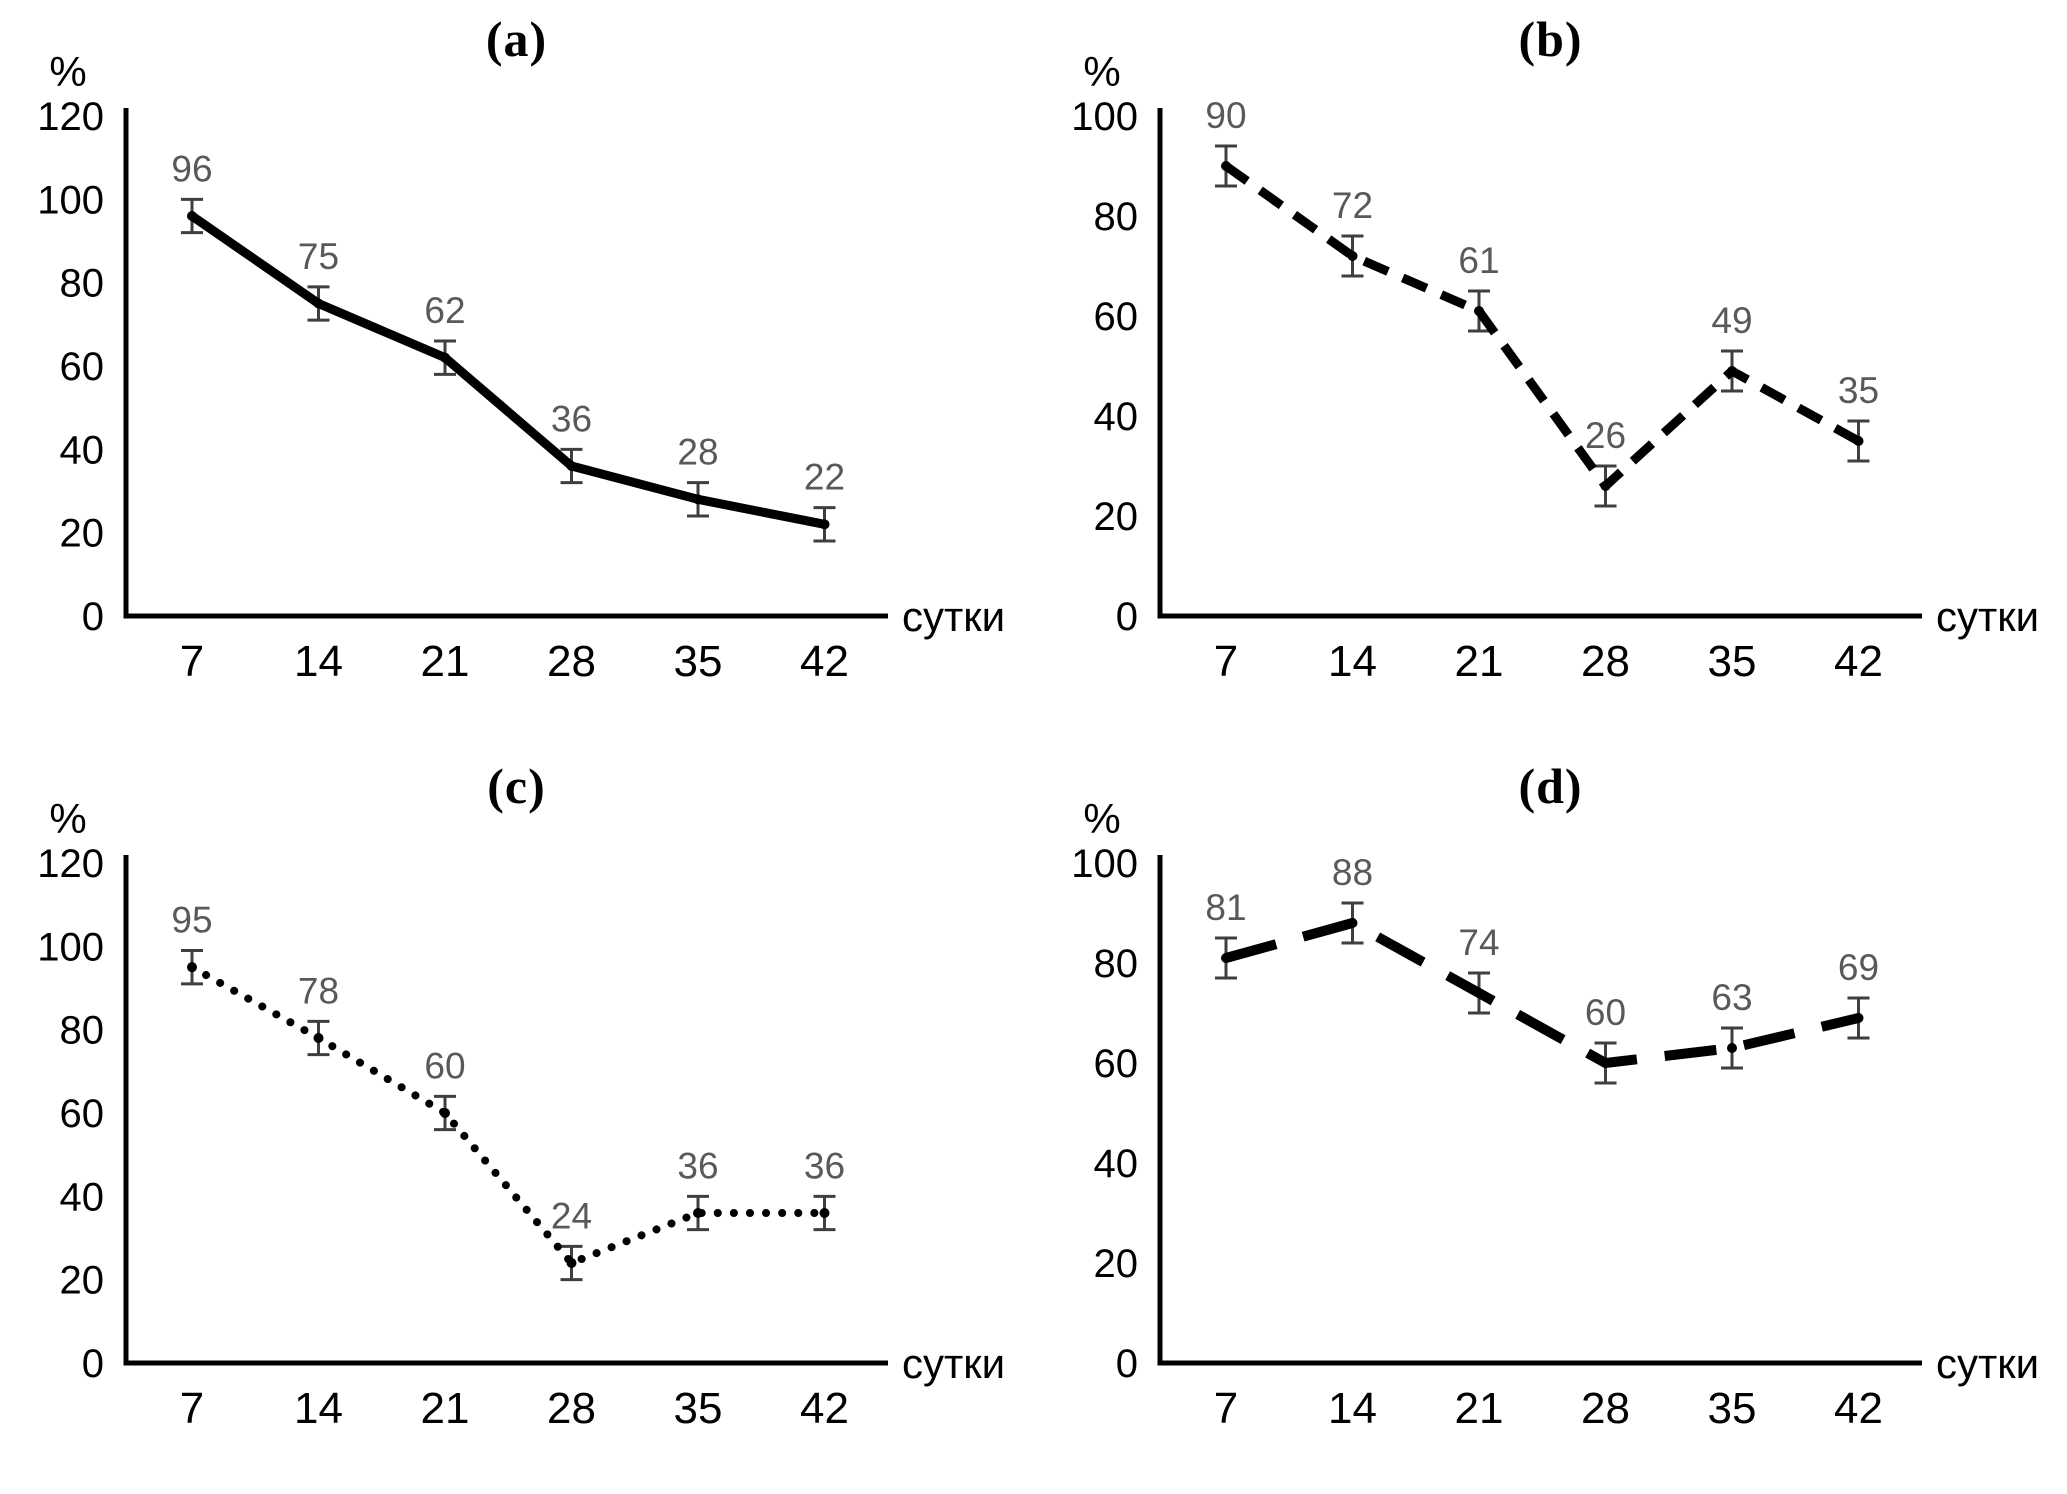 This screenshot has width=2067, height=1494. Describe the element at coordinates (1731, 997) in the screenshot. I see `data-point-label: 63` at that location.